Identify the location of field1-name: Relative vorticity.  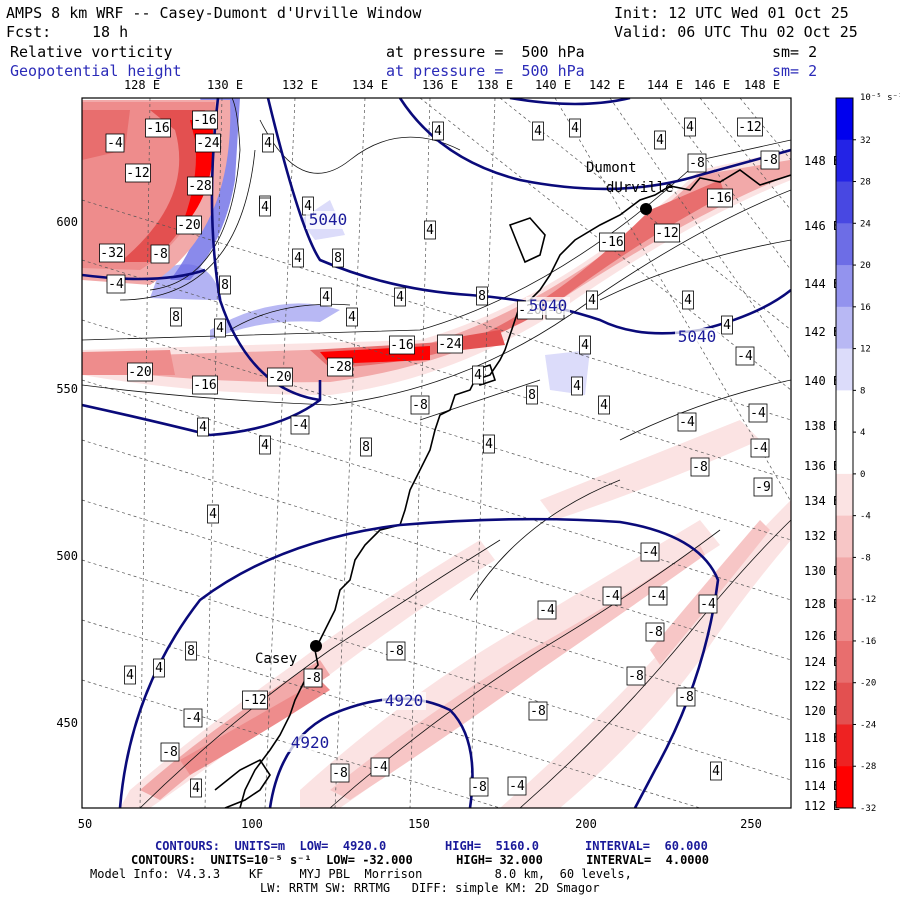
(91, 52).